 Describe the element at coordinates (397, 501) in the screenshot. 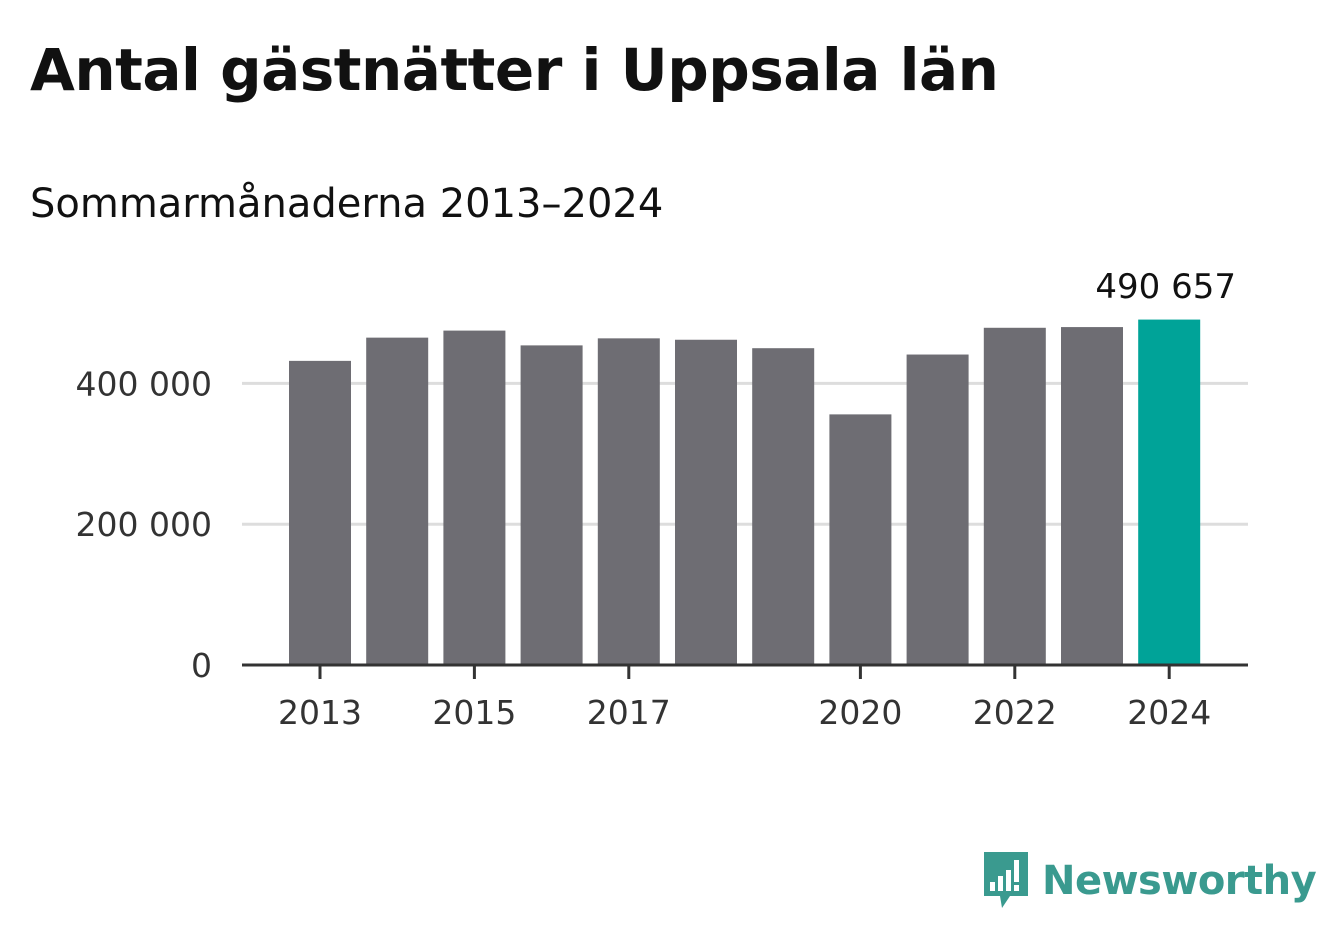

I see `bar-2014` at that location.